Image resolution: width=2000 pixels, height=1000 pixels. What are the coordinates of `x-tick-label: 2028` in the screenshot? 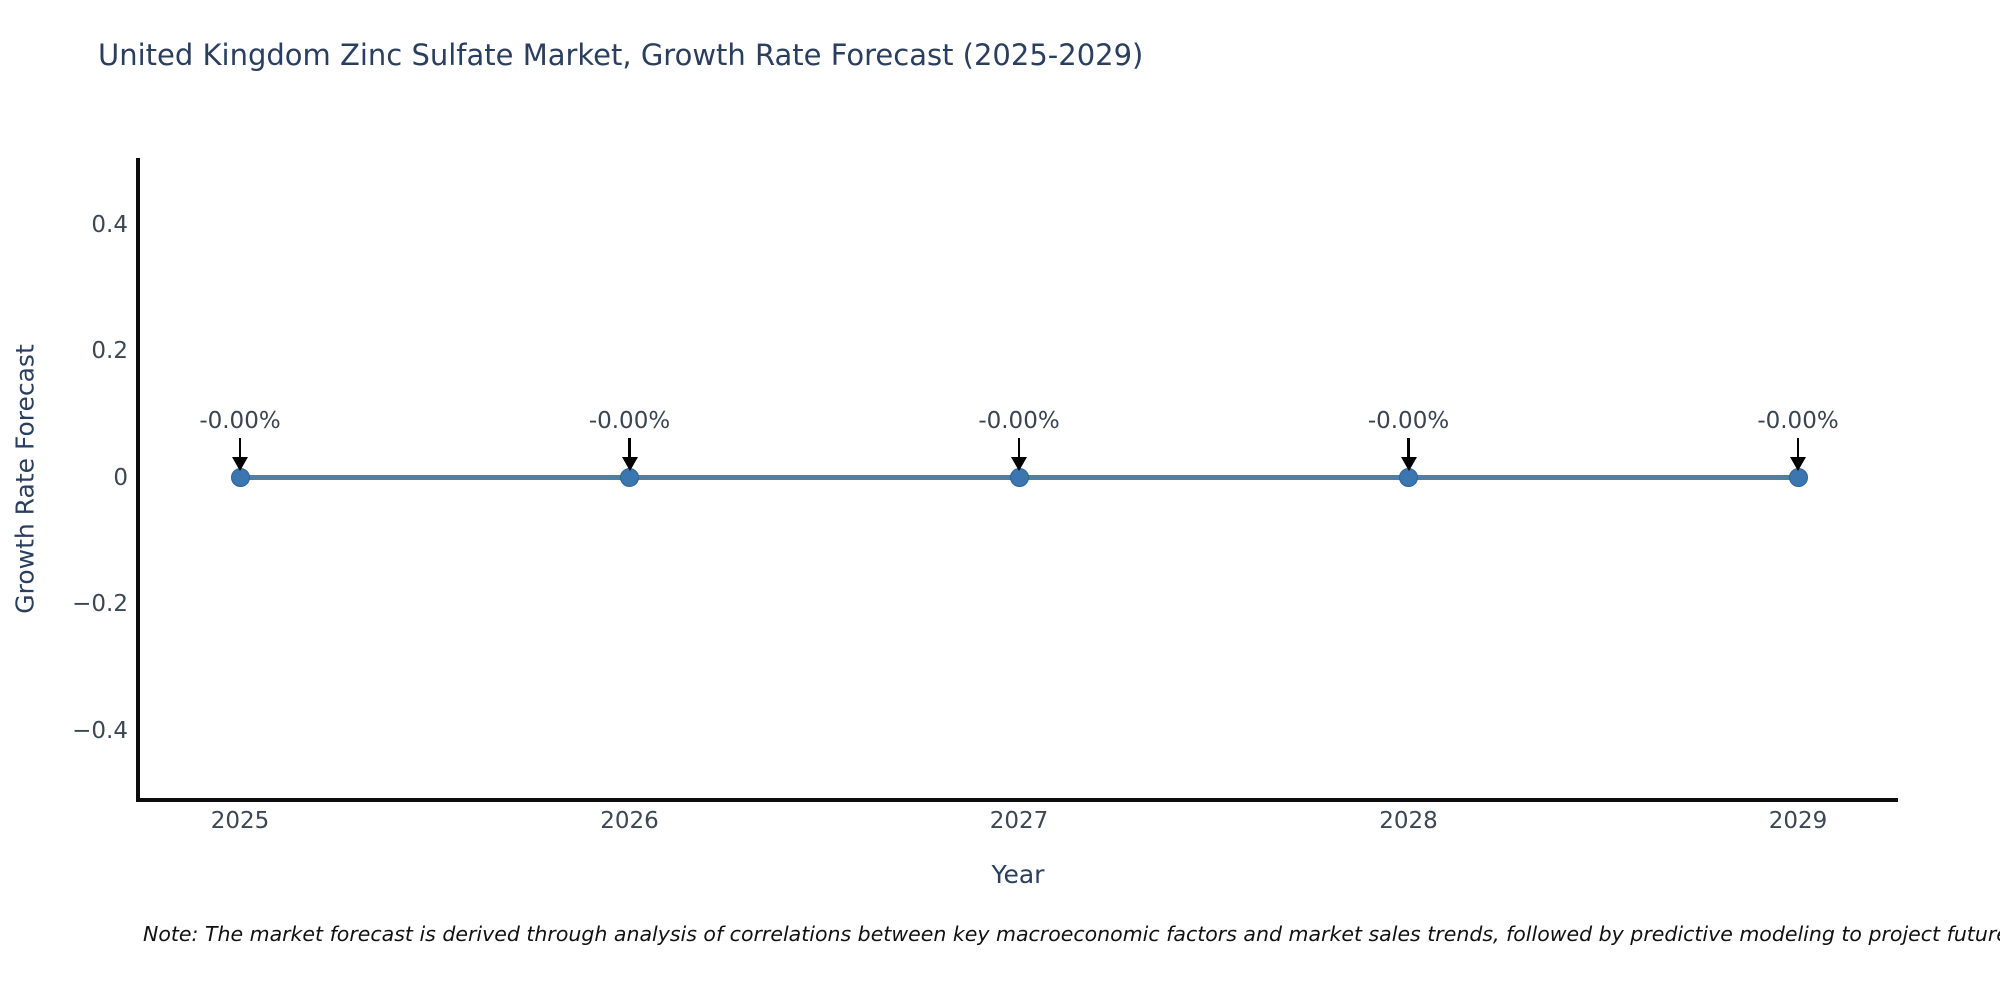 It's located at (1408, 821).